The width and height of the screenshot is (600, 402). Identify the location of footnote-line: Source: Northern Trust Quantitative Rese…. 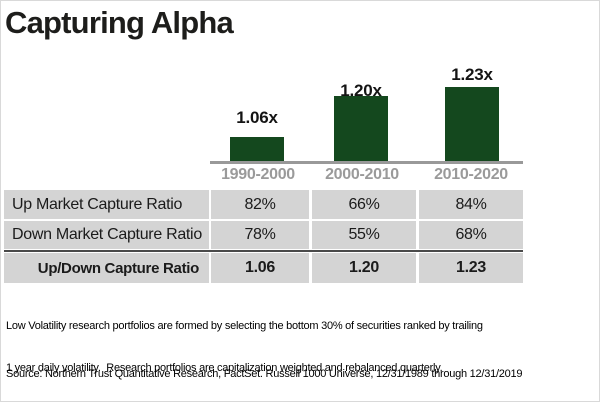
(264, 374).